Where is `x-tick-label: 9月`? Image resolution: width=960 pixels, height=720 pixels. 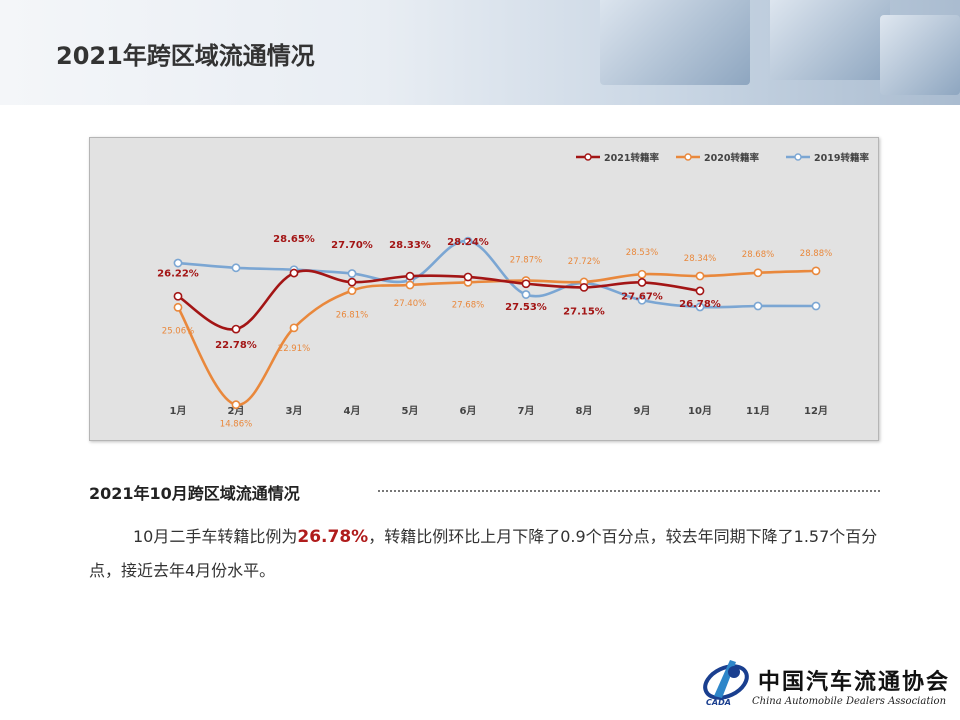
x-tick-label: 9月 is located at coordinates (642, 411).